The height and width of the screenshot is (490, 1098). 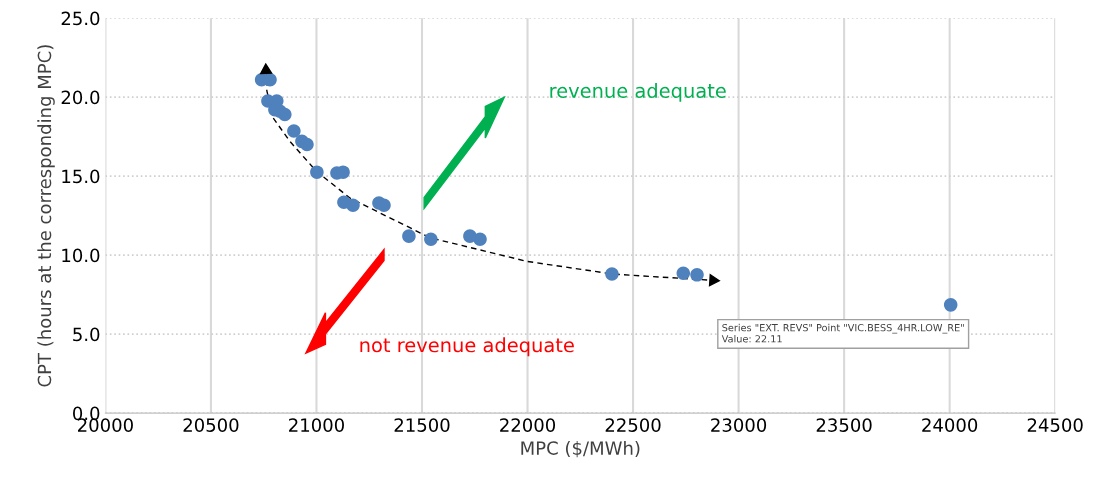 I want to click on y-tick-label: 10.0, so click(x=81, y=255).